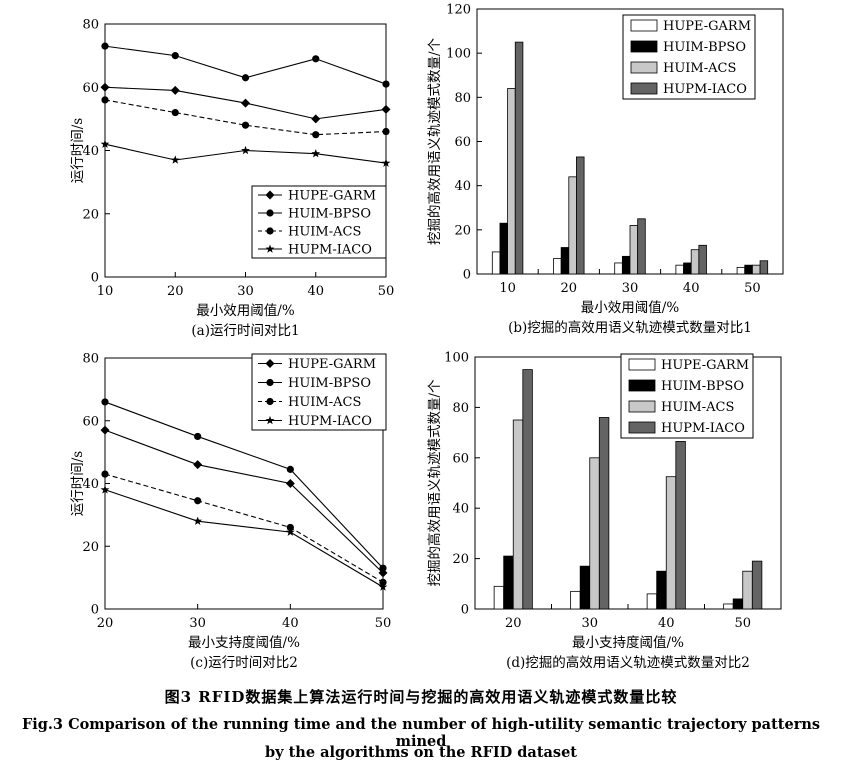  Describe the element at coordinates (329, 383) in the screenshot. I see `legend-label-huim-bpso: HUIM-BPSO` at that location.